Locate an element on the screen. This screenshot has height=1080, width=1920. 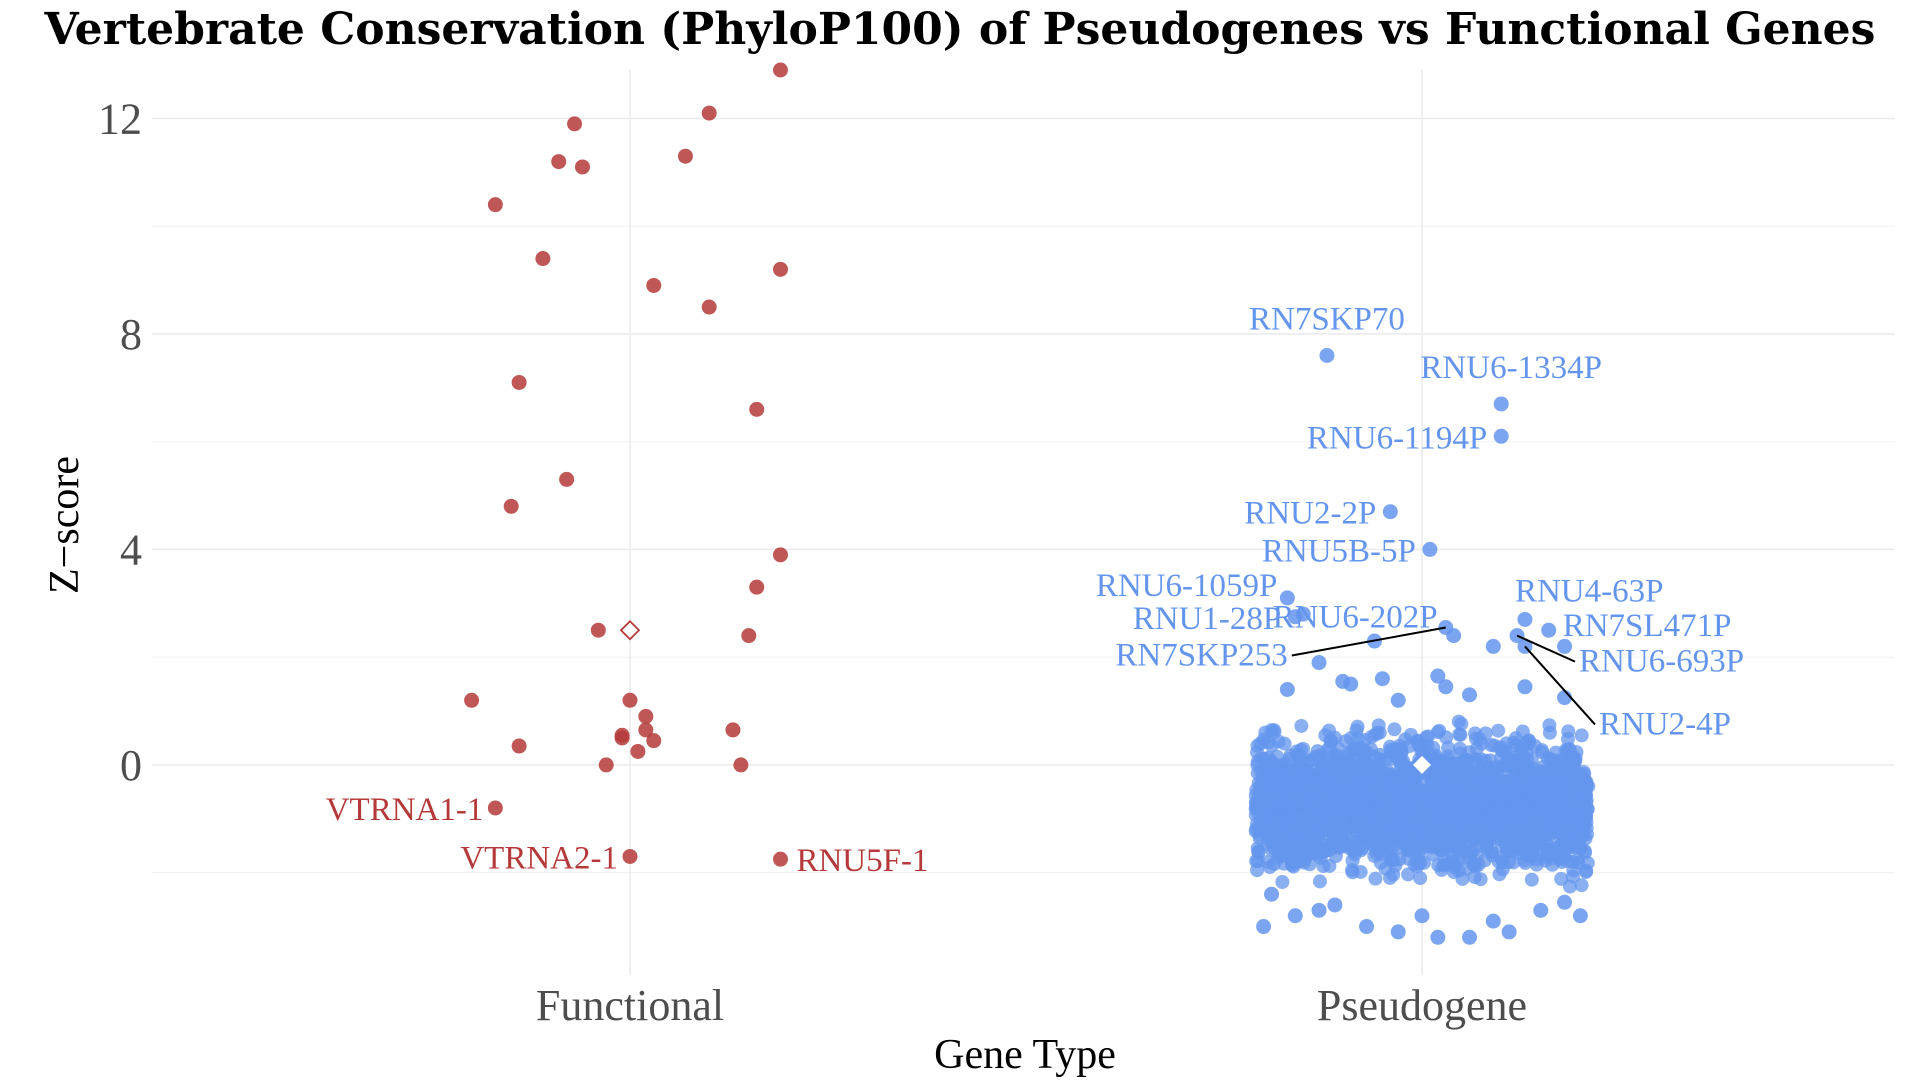
mean-marker is located at coordinates (630, 630).